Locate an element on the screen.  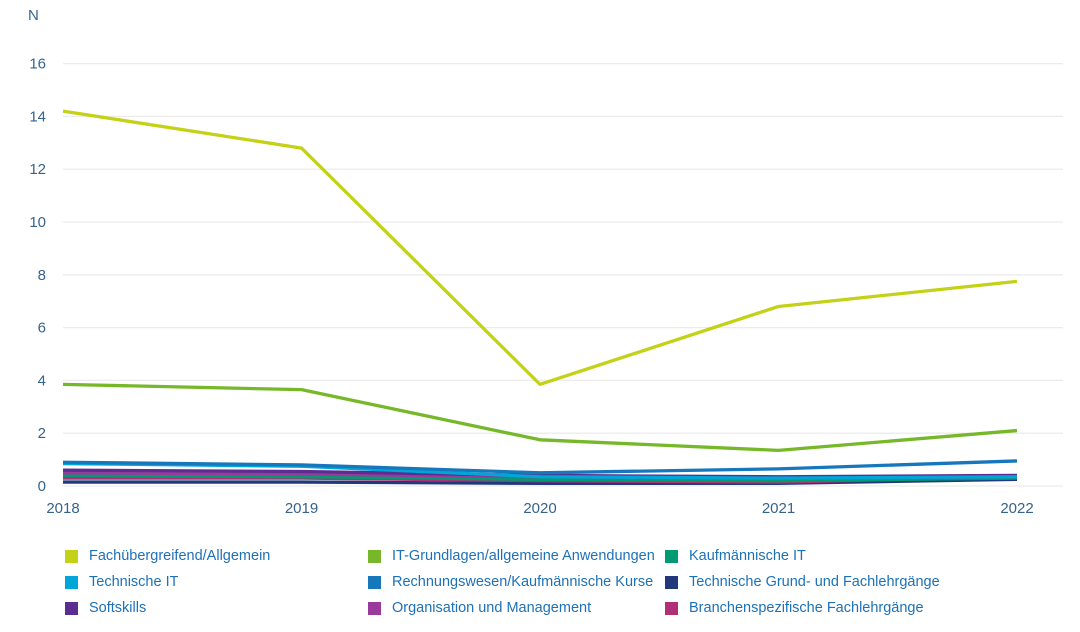
legend-item-5: Technische Grund- und Fachlehrgänge is located at coordinates (802, 582).